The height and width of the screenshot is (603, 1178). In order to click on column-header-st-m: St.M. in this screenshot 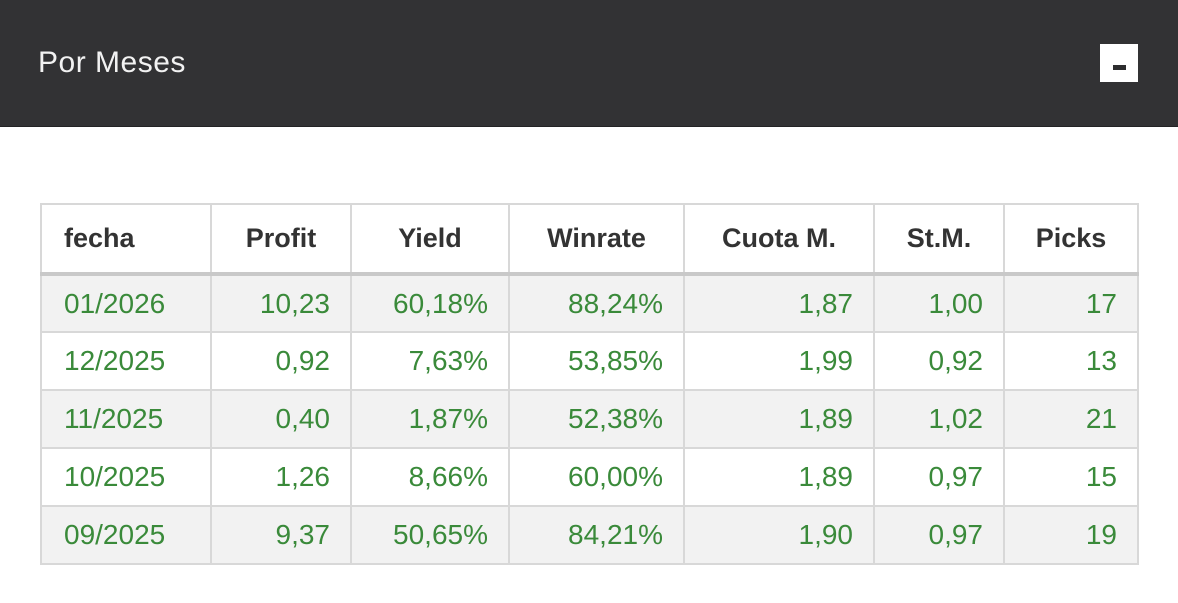, I will do `click(939, 239)`.